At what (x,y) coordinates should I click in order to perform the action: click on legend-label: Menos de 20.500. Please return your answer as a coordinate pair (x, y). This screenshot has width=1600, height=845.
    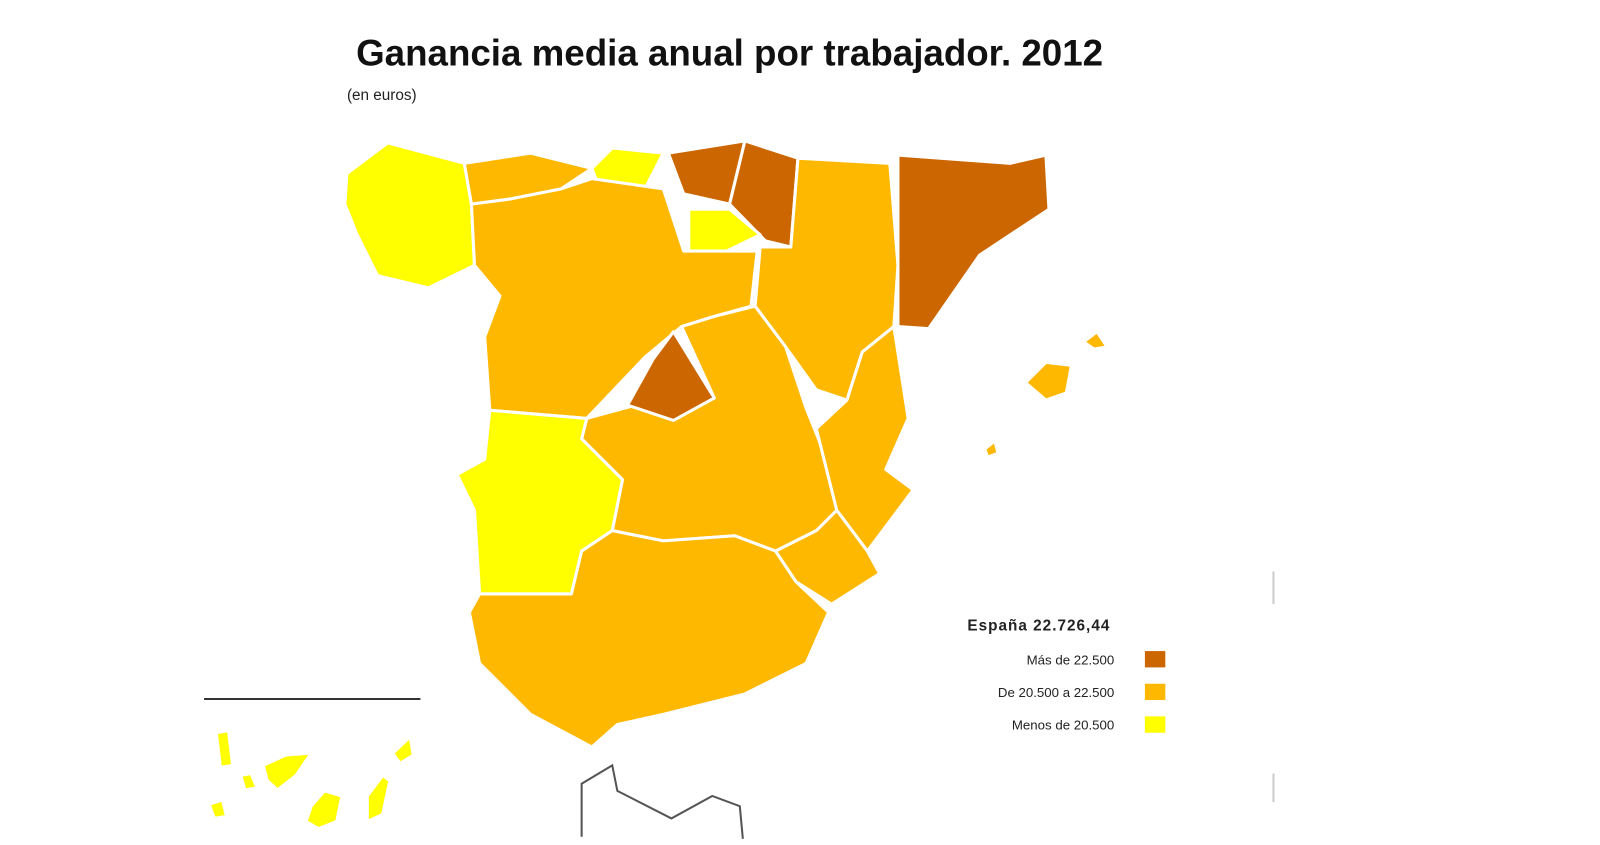
    Looking at the image, I should click on (1063, 725).